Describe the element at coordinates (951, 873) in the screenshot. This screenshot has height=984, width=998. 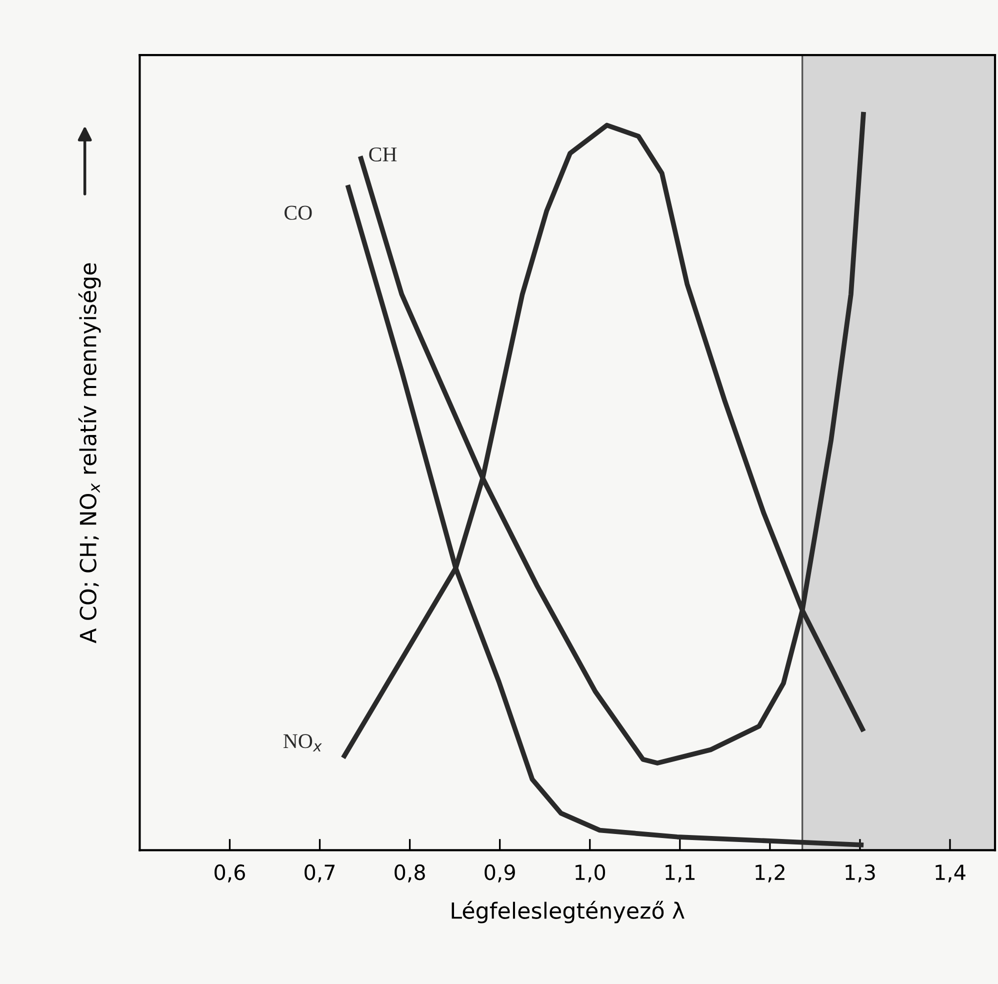
I see `x-tick-label: 1,4` at that location.